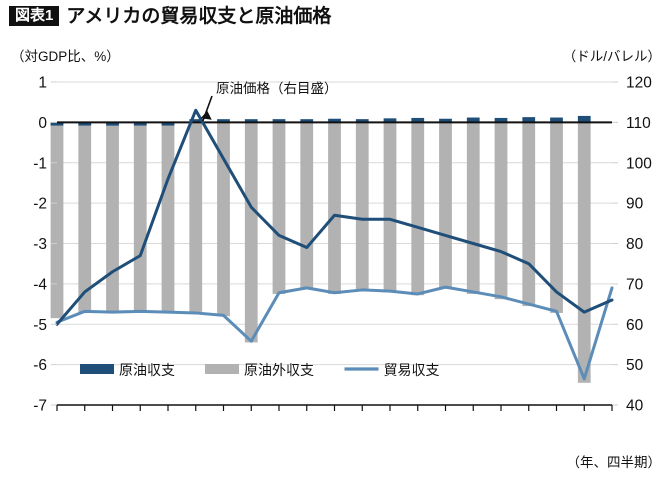  I want to click on left-tick-label: -1, so click(40, 163).